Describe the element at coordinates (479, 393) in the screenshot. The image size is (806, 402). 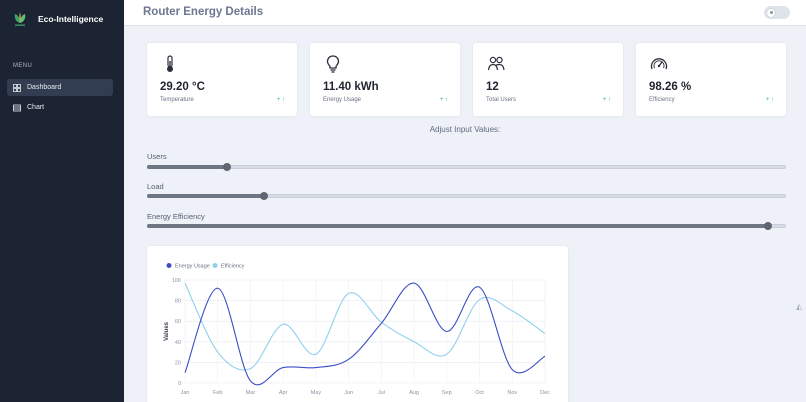
I see `x-tick-label: Oct` at that location.